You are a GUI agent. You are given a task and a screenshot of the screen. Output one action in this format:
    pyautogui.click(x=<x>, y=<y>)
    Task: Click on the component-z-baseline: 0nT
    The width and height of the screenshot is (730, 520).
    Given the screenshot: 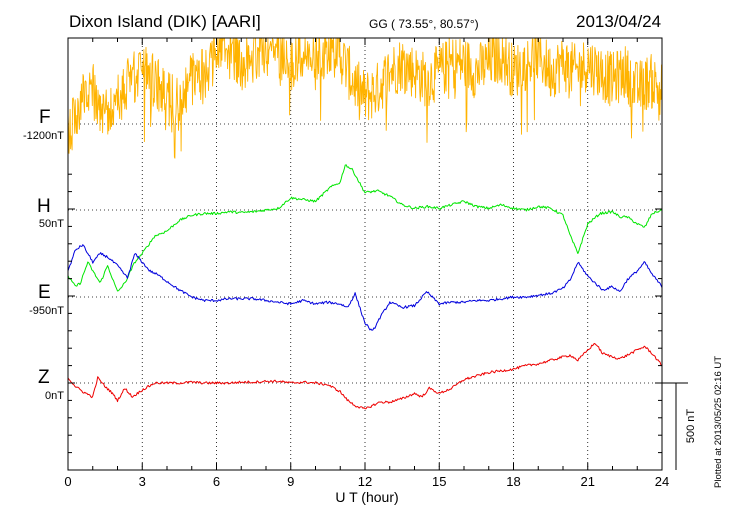 What is the action you would take?
    pyautogui.click(x=54, y=396)
    